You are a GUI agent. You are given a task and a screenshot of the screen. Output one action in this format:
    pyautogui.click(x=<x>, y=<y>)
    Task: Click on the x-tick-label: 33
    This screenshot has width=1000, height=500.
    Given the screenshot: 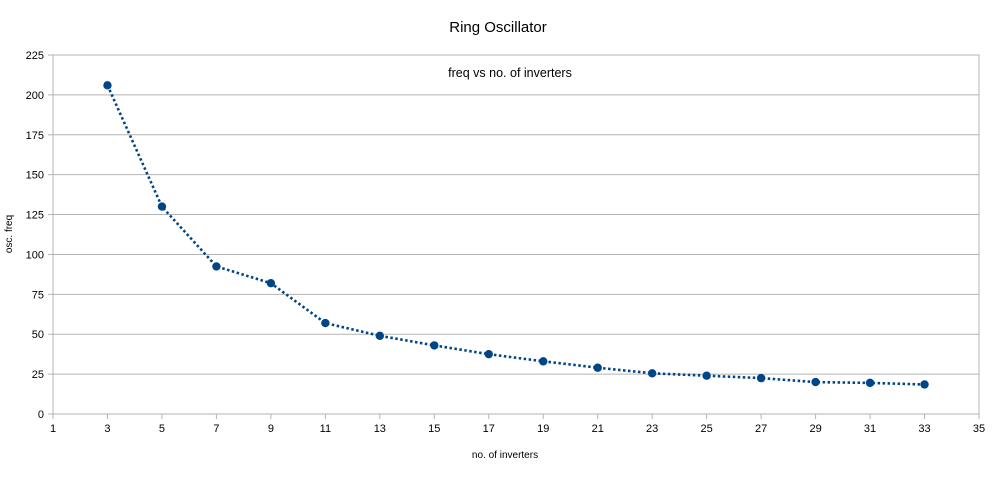 What is the action you would take?
    pyautogui.click(x=924, y=429)
    